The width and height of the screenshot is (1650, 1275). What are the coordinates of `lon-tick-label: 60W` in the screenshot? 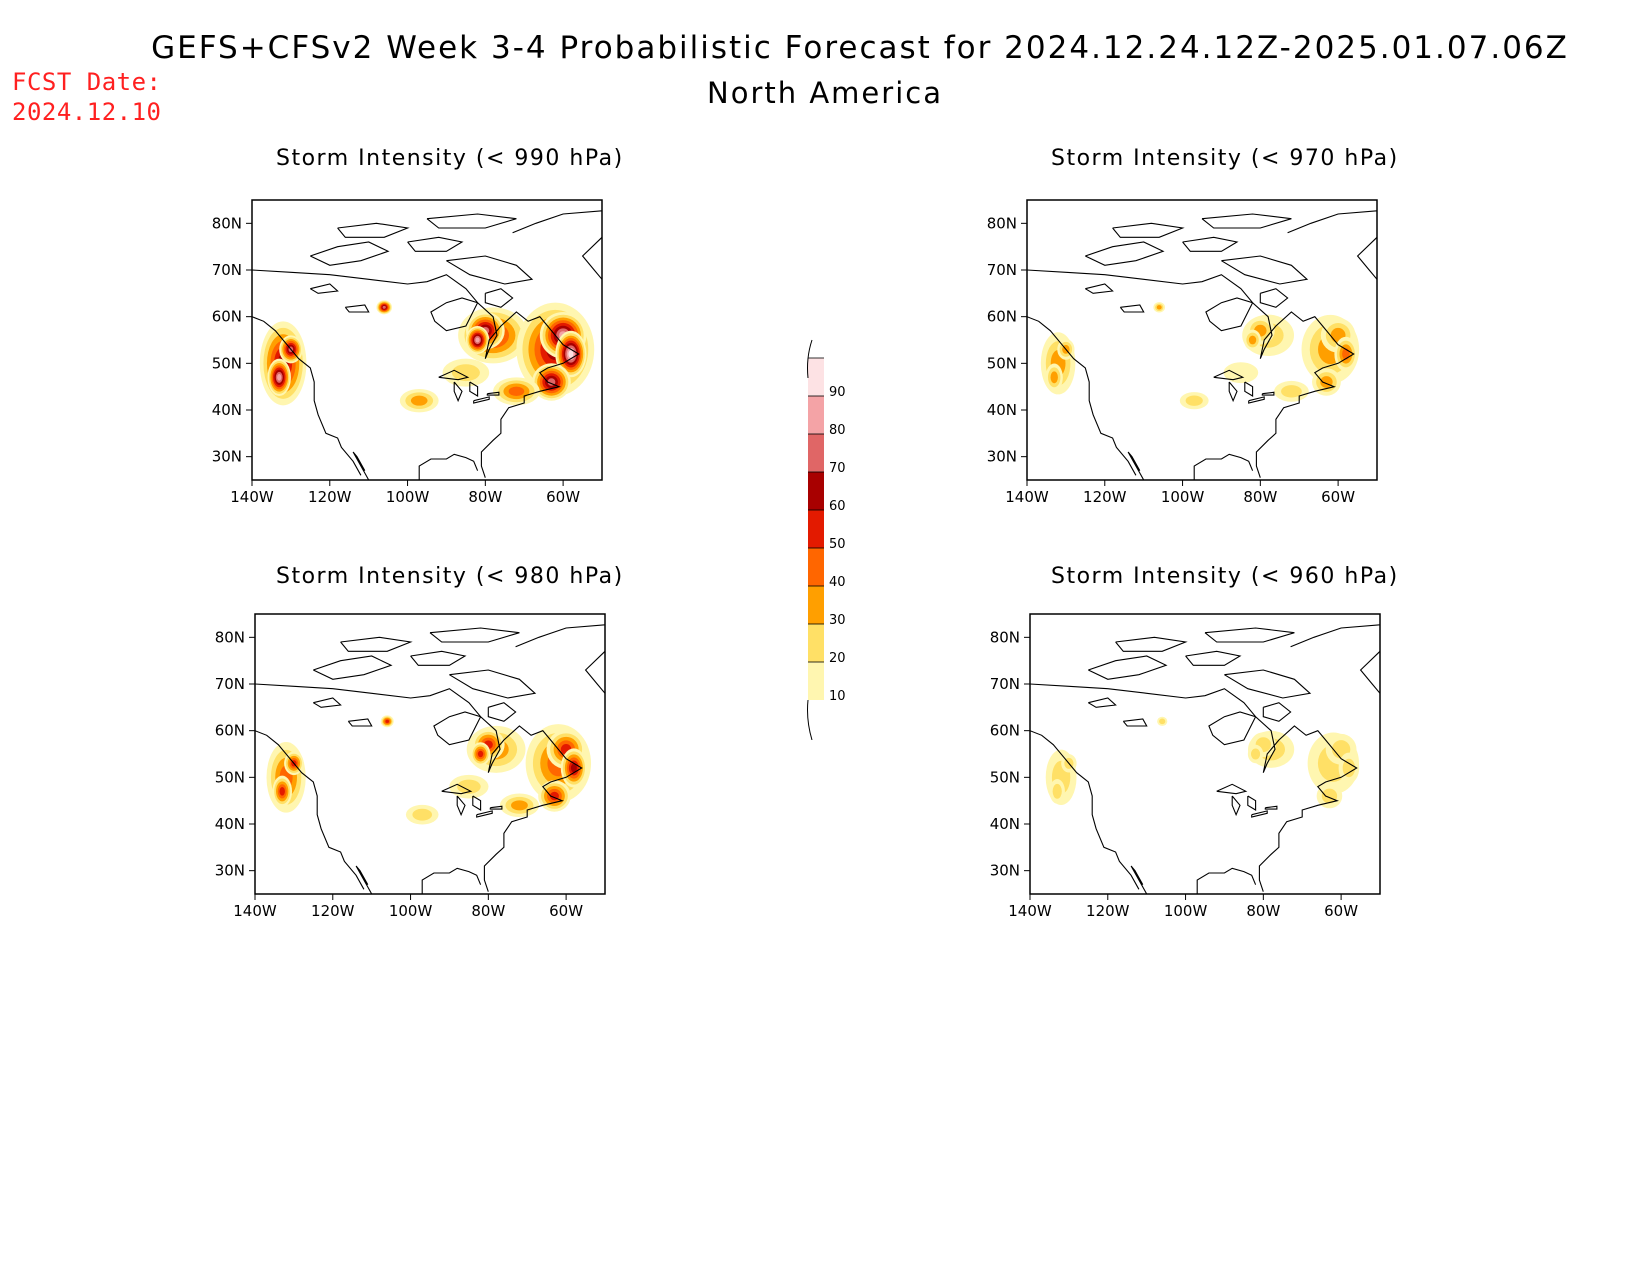 It's located at (566, 911).